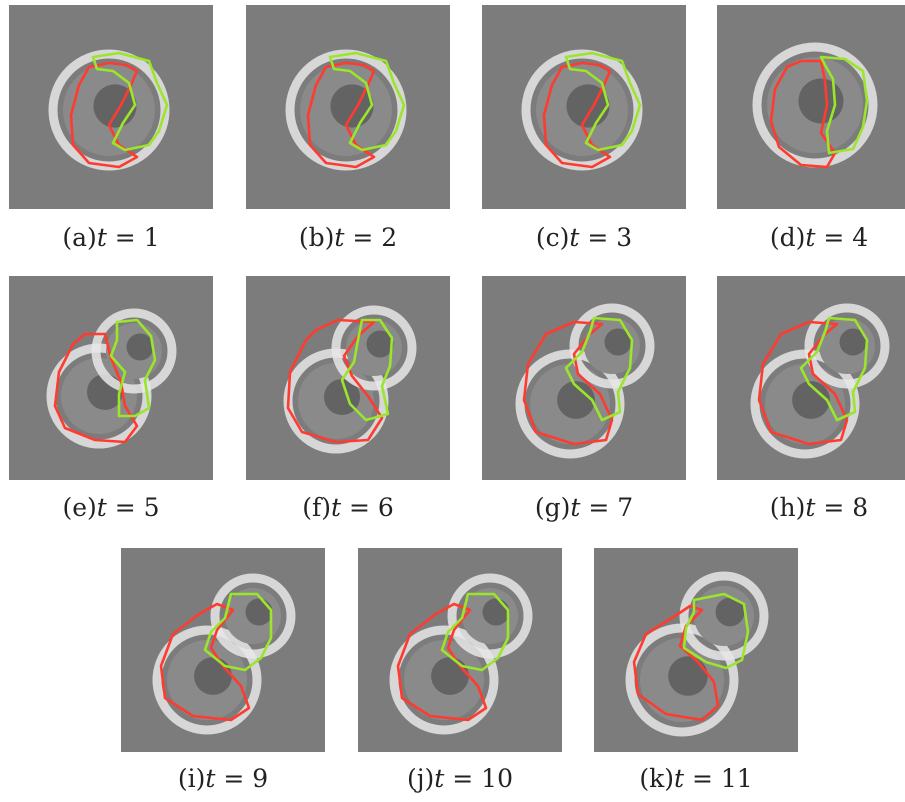  I want to click on panel-t2, so click(348, 107).